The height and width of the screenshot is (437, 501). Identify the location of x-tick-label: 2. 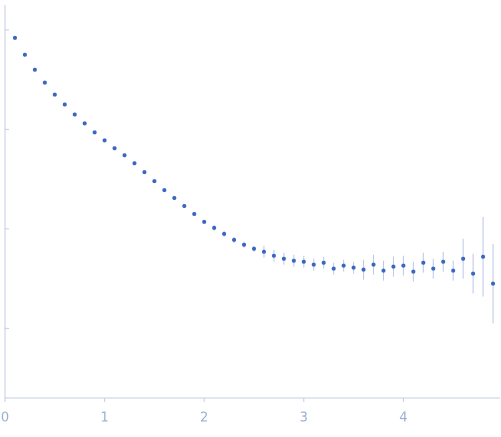
(204, 418).